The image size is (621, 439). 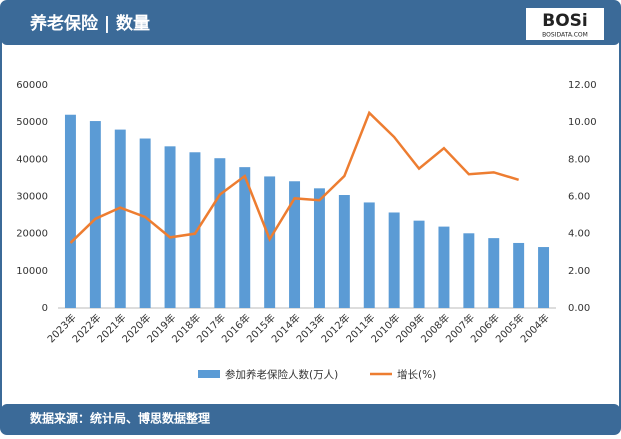 What do you see at coordinates (579, 197) in the screenshot?
I see `y2-tick-label: 6.00` at bounding box center [579, 197].